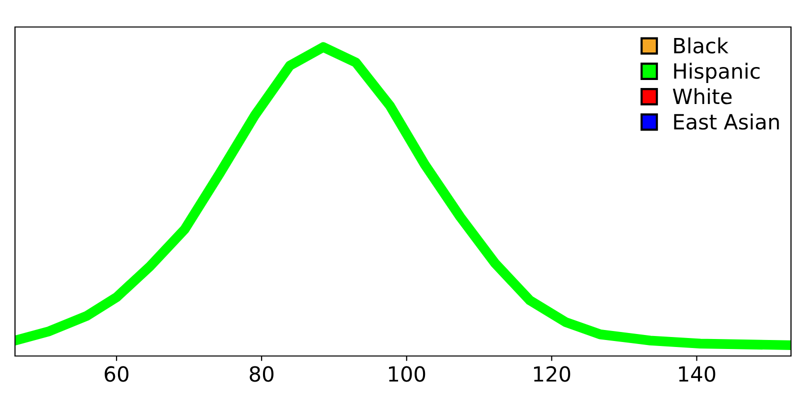 Image resolution: width=800 pixels, height=415 pixels. What do you see at coordinates (697, 374) in the screenshot?
I see `x-tick-label: 140` at bounding box center [697, 374].